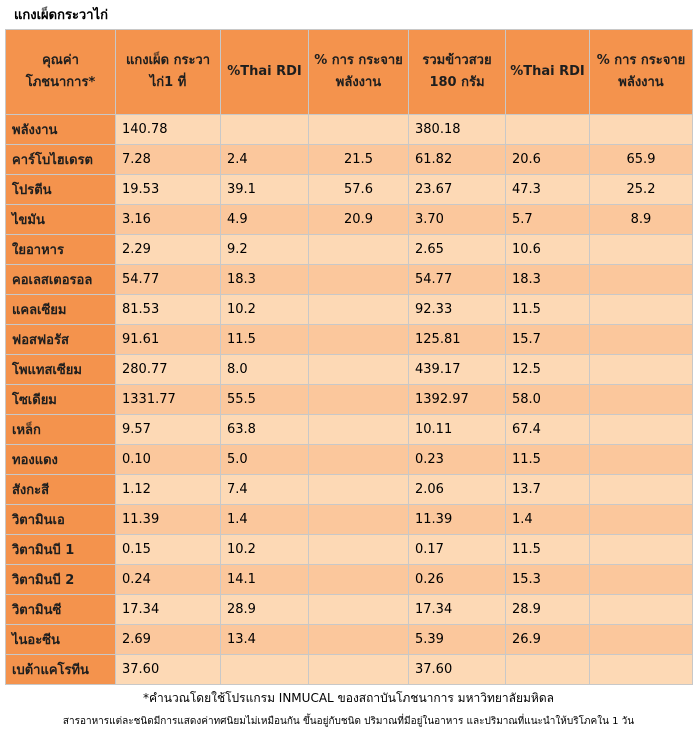  What do you see at coordinates (457, 249) in the screenshot?
I see `table-cell: 2.65` at bounding box center [457, 249].